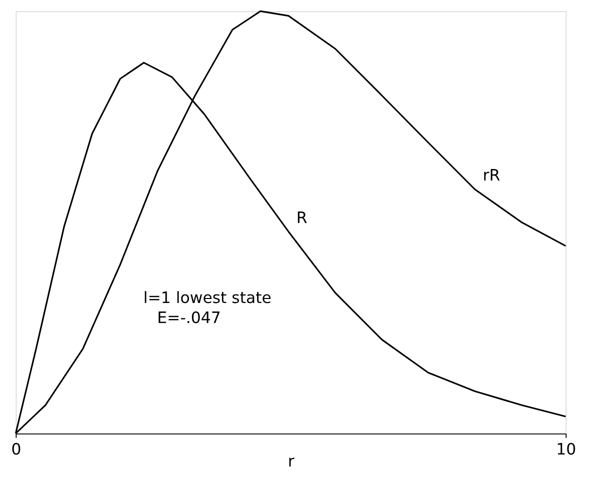 This screenshot has height=492, width=601. Describe the element at coordinates (16, 449) in the screenshot. I see `x-tick-label: 0` at that location.